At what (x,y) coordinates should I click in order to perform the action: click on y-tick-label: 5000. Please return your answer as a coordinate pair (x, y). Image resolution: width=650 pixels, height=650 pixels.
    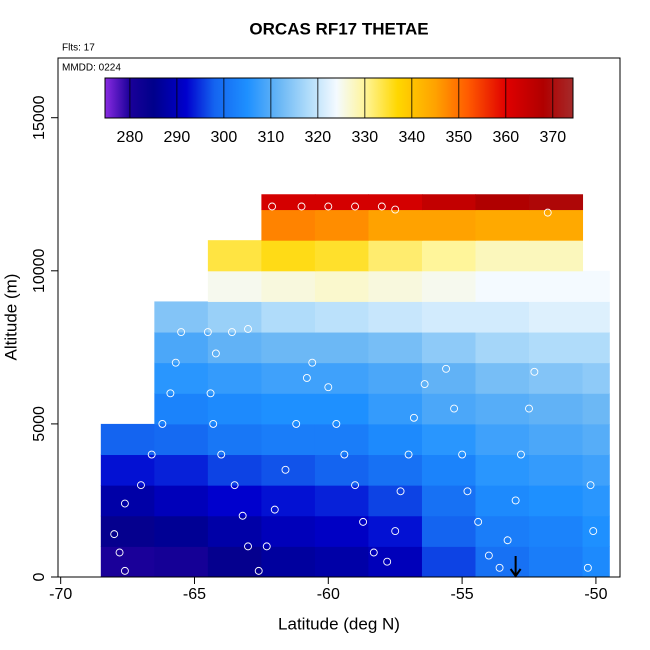
    Looking at the image, I should click on (39, 424).